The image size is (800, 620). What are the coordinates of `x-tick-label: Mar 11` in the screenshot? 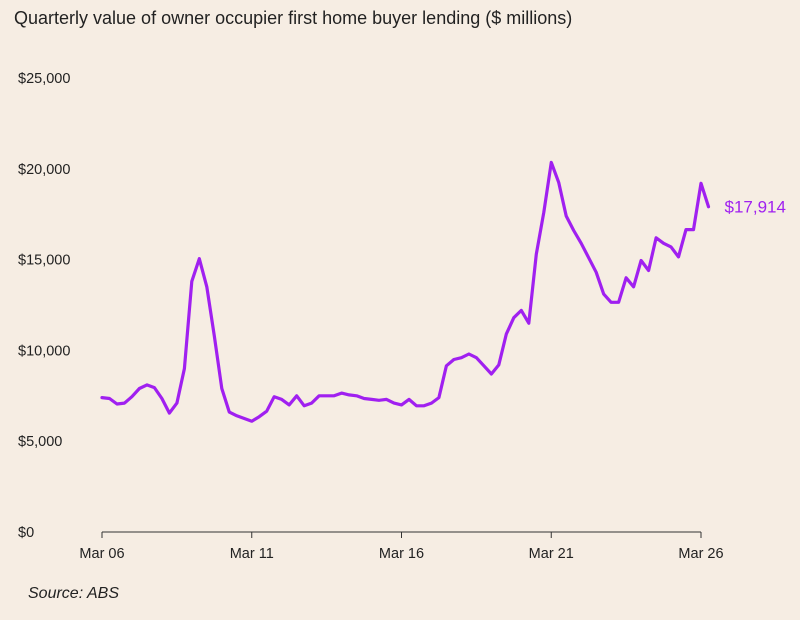 It's located at (252, 554).